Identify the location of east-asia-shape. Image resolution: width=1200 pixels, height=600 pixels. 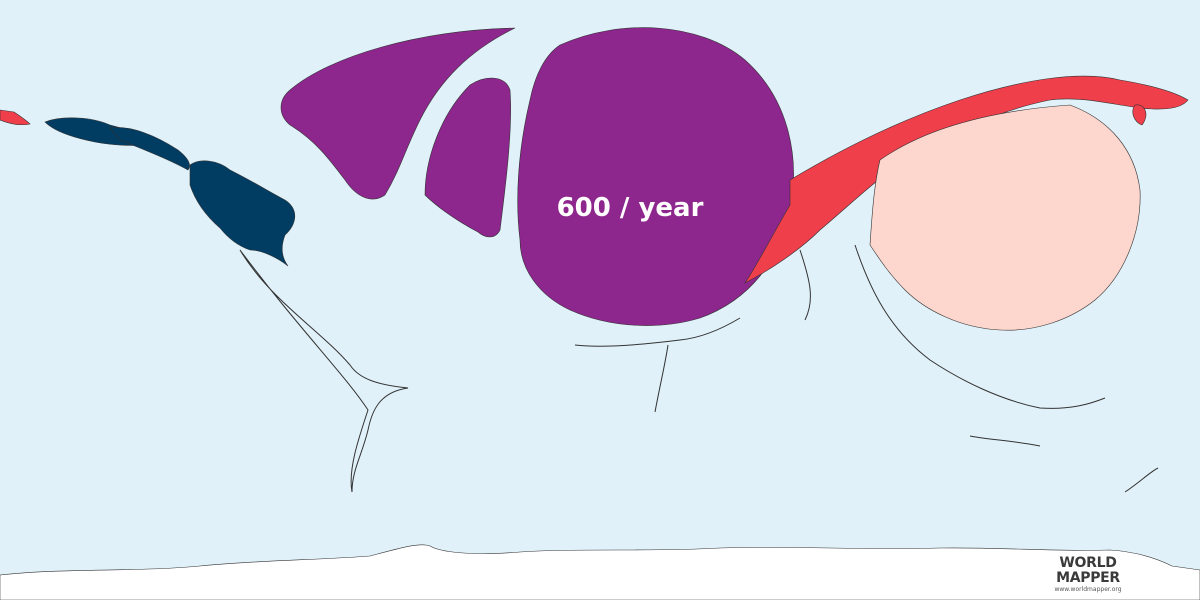
(966, 179).